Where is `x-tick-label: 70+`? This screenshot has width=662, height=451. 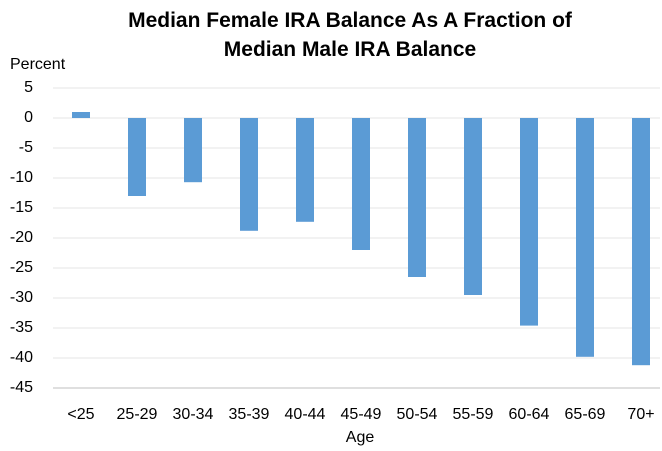 x-tick-label: 70+ is located at coordinates (640, 414).